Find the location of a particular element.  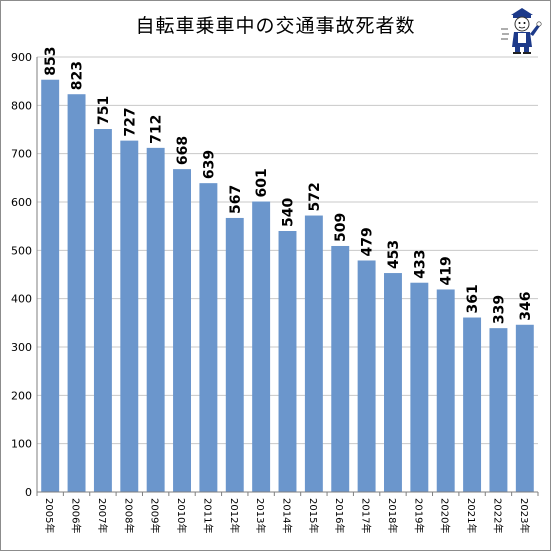

x-tick-label: 2010年 is located at coordinates (181, 515).